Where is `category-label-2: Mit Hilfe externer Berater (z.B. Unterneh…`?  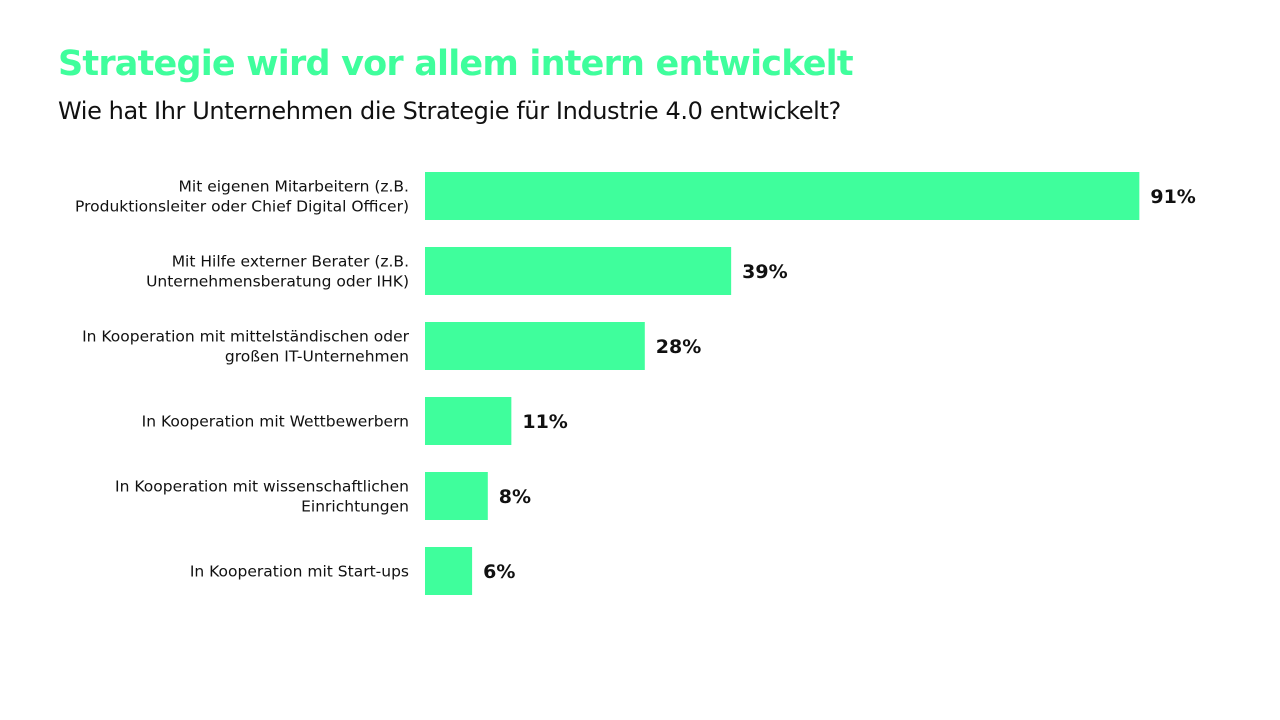
category-label-2: Mit Hilfe externer Berater (z.B. Unterneh… is located at coordinates (277, 272).